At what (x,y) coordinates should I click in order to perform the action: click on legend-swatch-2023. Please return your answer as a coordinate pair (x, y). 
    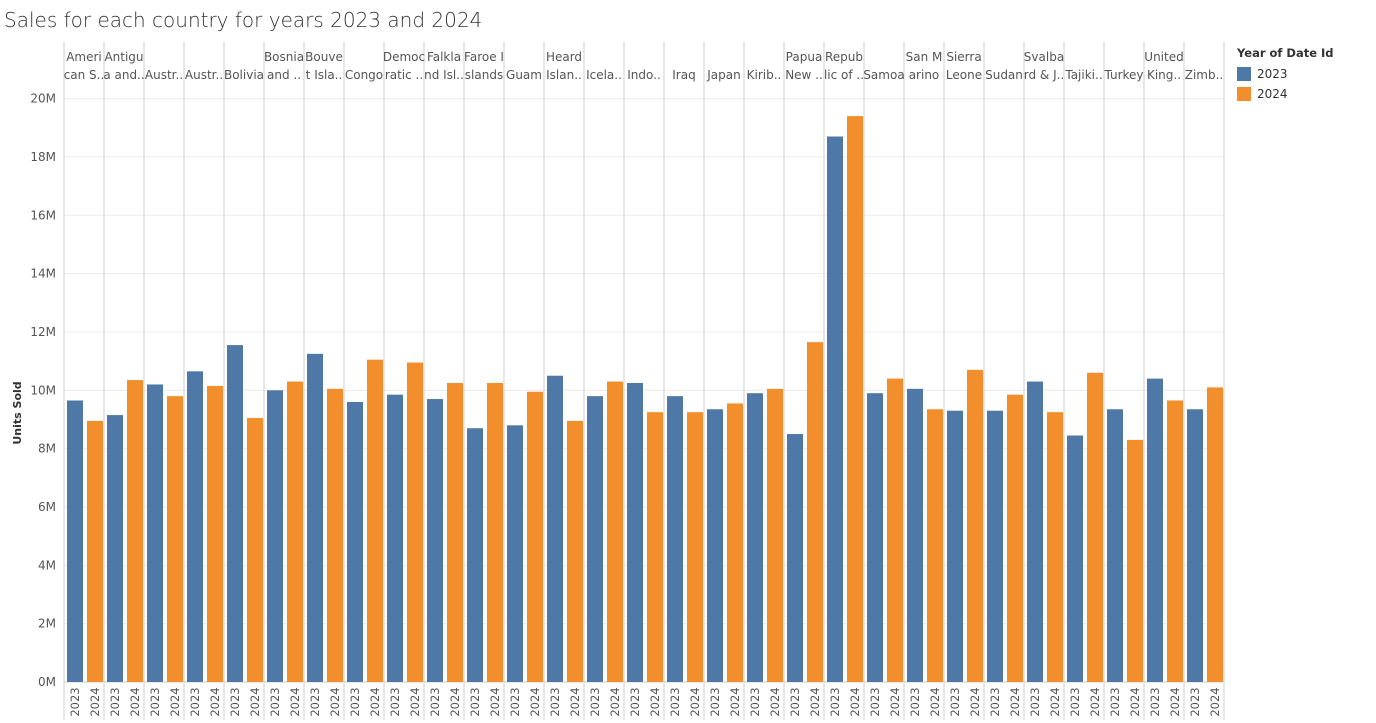
    Looking at the image, I should click on (1244, 74).